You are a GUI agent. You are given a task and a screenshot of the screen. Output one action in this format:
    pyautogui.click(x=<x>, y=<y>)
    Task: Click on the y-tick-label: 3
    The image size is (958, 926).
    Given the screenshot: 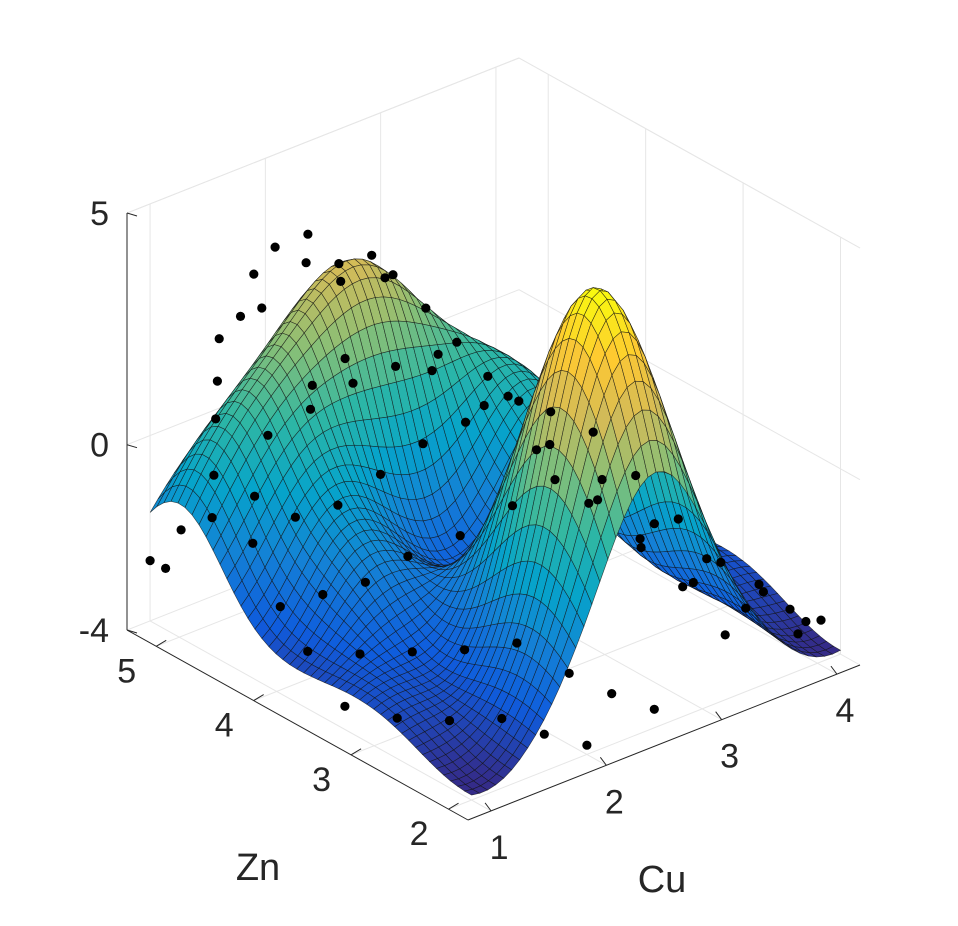 What is the action you would take?
    pyautogui.click(x=321, y=780)
    